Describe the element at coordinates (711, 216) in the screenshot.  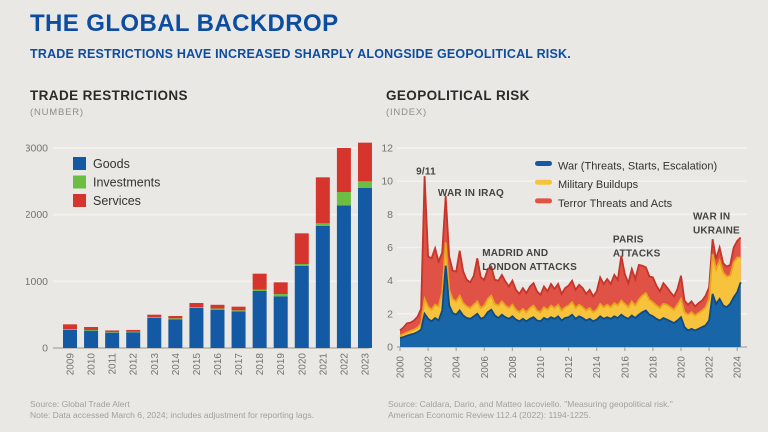
I see `annotation-war-in-ukraine-line1: WAR IN` at that location.